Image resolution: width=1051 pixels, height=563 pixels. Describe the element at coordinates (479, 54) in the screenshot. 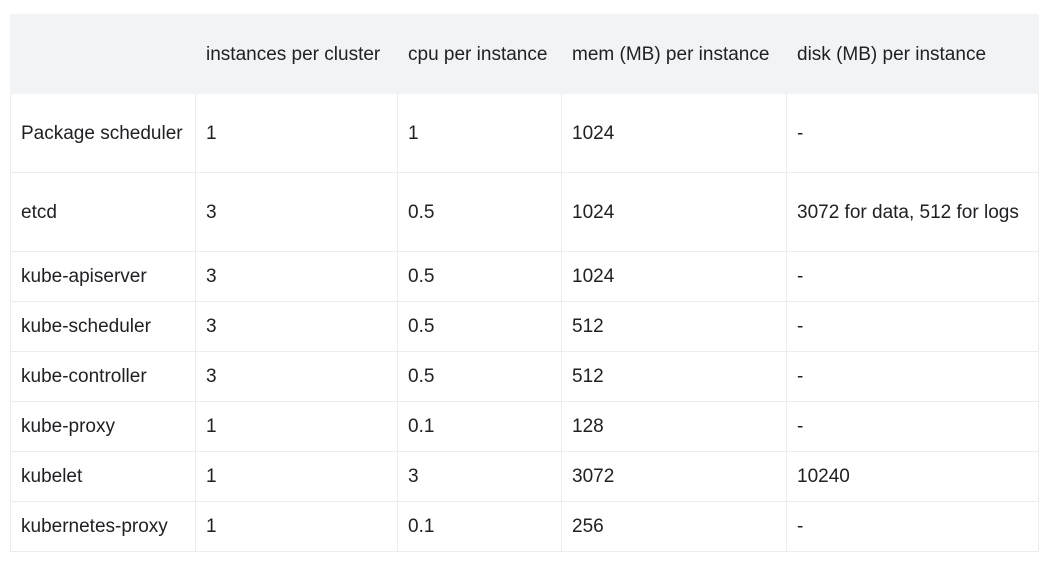

I see `header-cell-cpu-per-instance: cpu per instance` at that location.